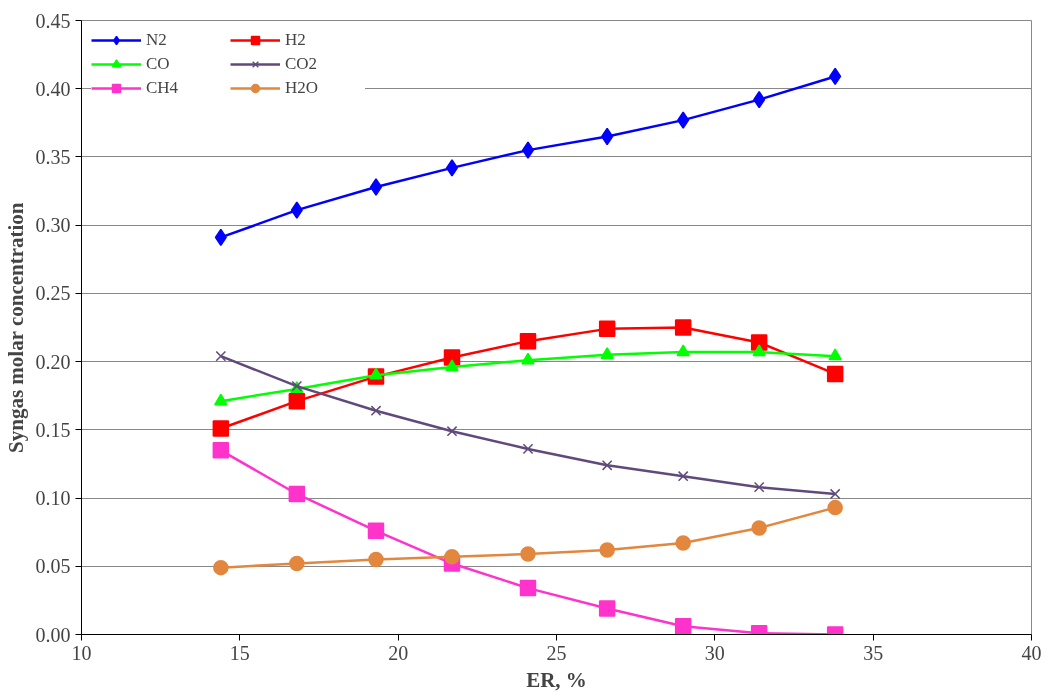  What do you see at coordinates (163, 88) in the screenshot?
I see `legend-label: CH4` at bounding box center [163, 88].